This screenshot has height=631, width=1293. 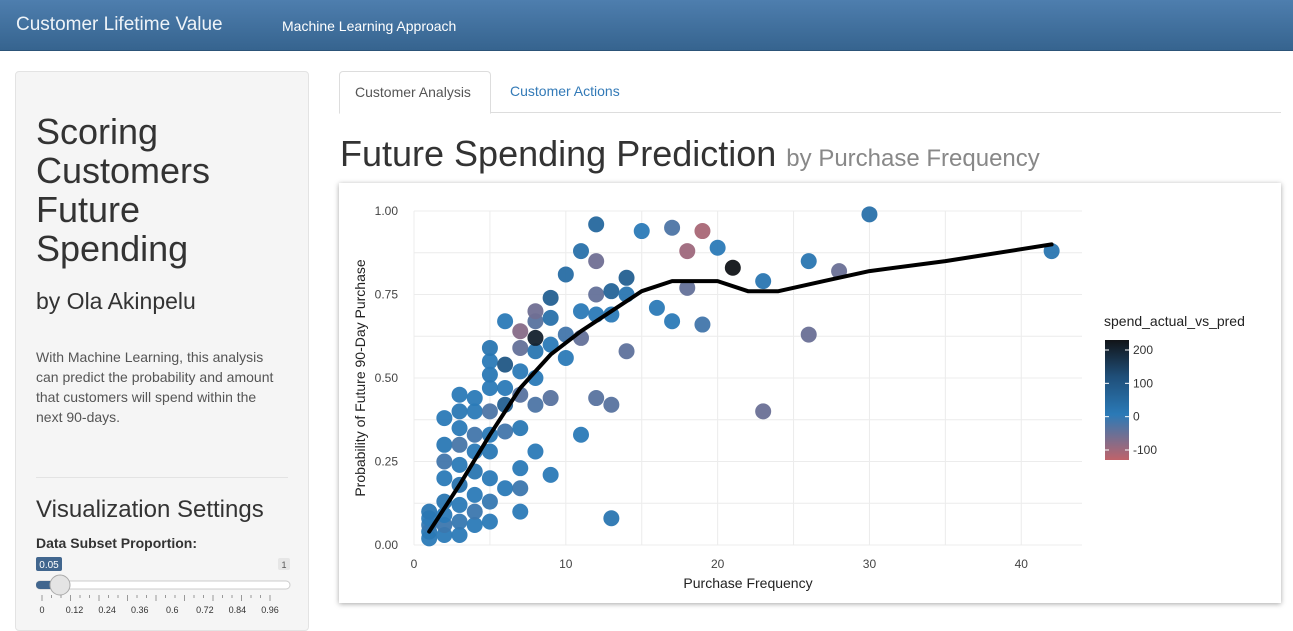 What do you see at coordinates (387, 378) in the screenshot?
I see `y-tick-label: 0.50` at bounding box center [387, 378].